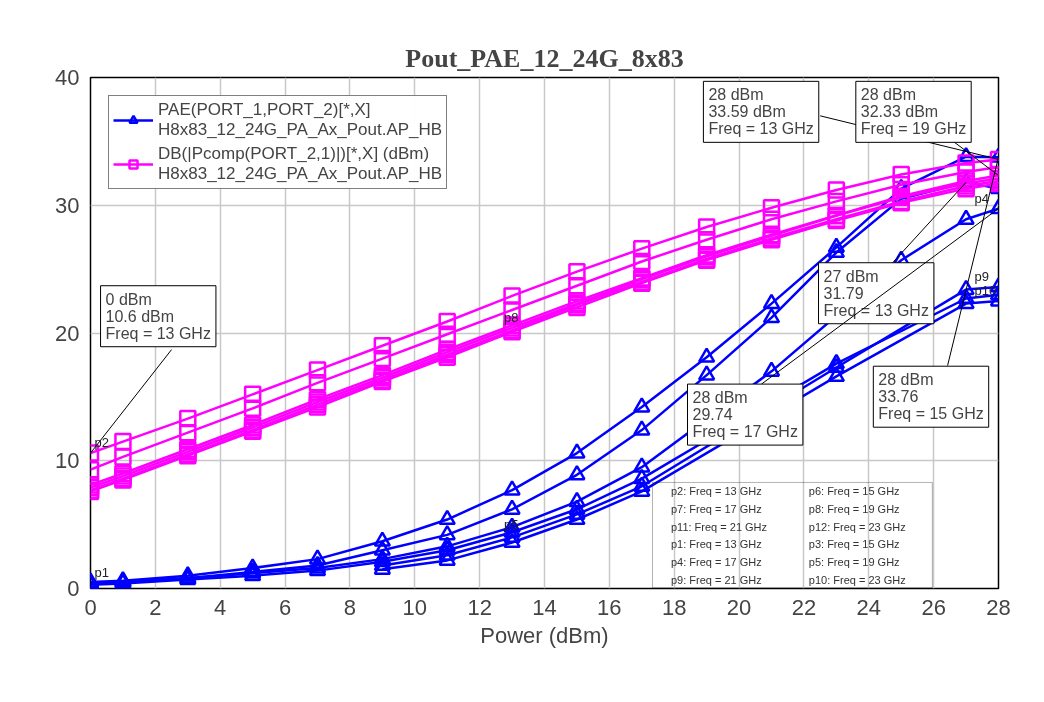 Image resolution: width=1044 pixels, height=702 pixels. Describe the element at coordinates (101, 573) in the screenshot. I see `annotation: p1` at that location.